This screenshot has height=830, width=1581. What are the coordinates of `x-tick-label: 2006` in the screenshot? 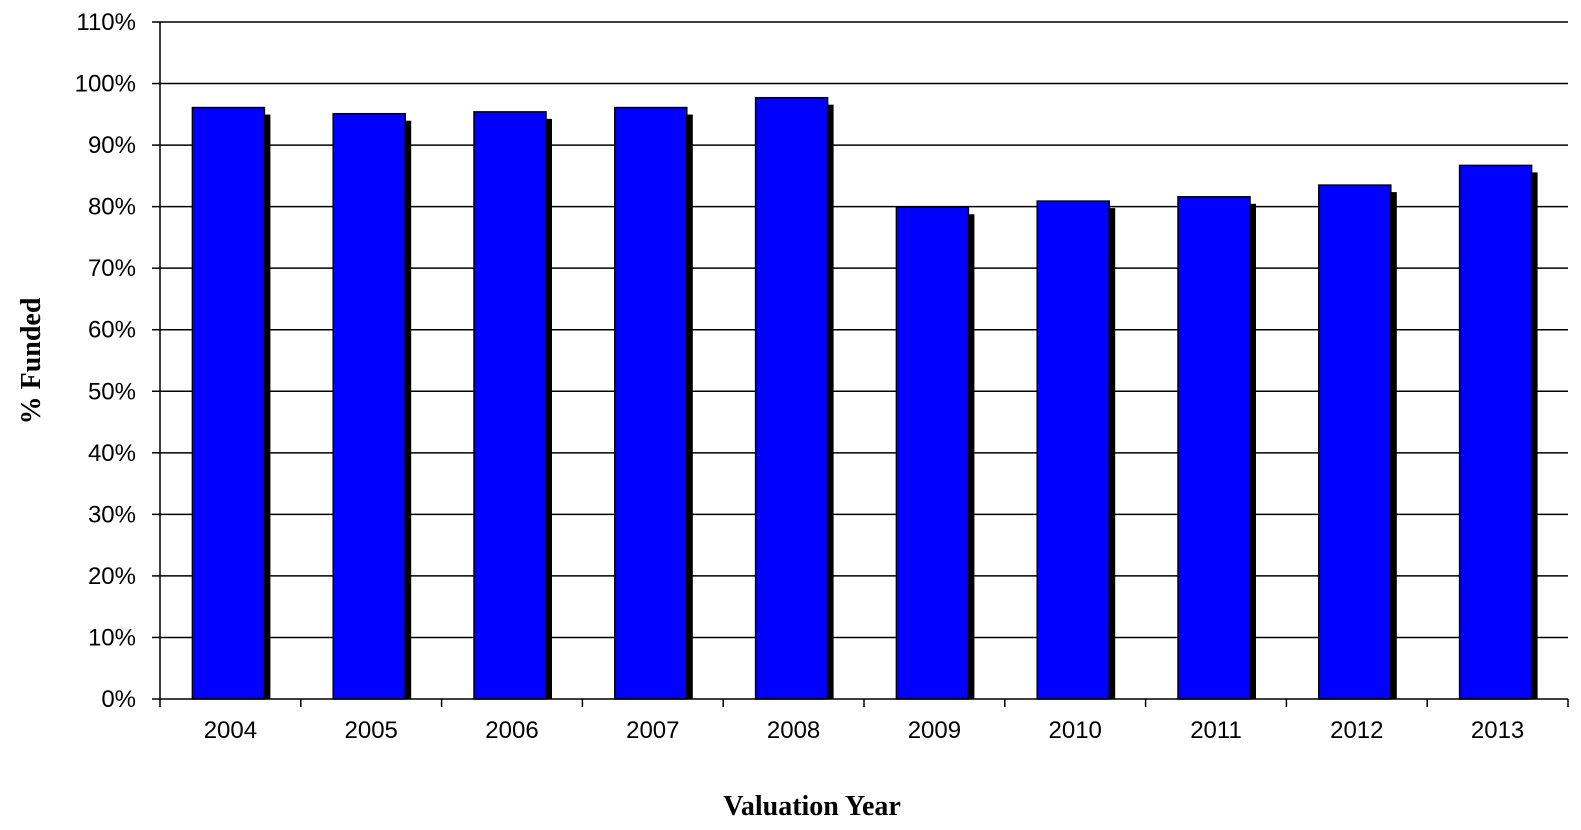 It's located at (511, 730).